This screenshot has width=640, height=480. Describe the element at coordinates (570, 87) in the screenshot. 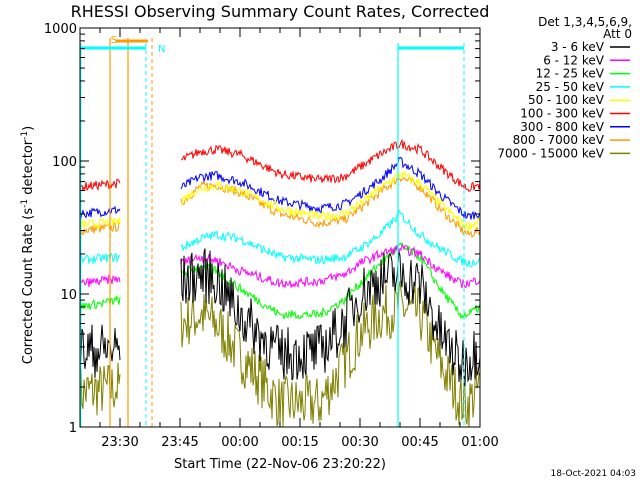

I see `legend-label-4: 25 - 50 keV` at that location.